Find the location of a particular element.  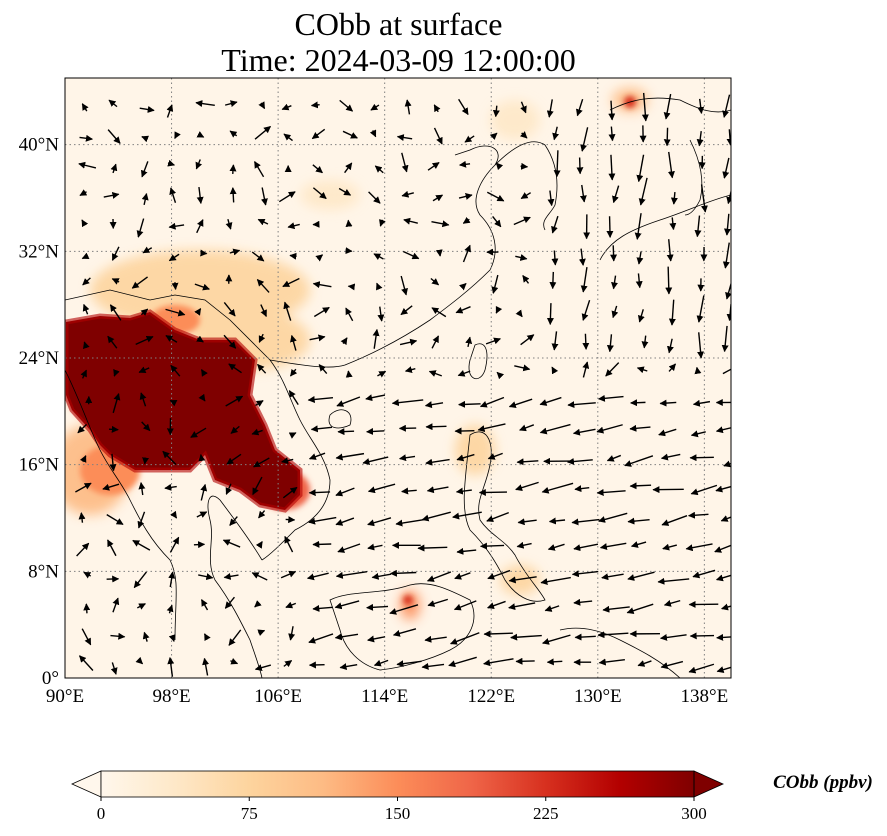

lat-tick-label: 8°N is located at coordinates (43, 571).